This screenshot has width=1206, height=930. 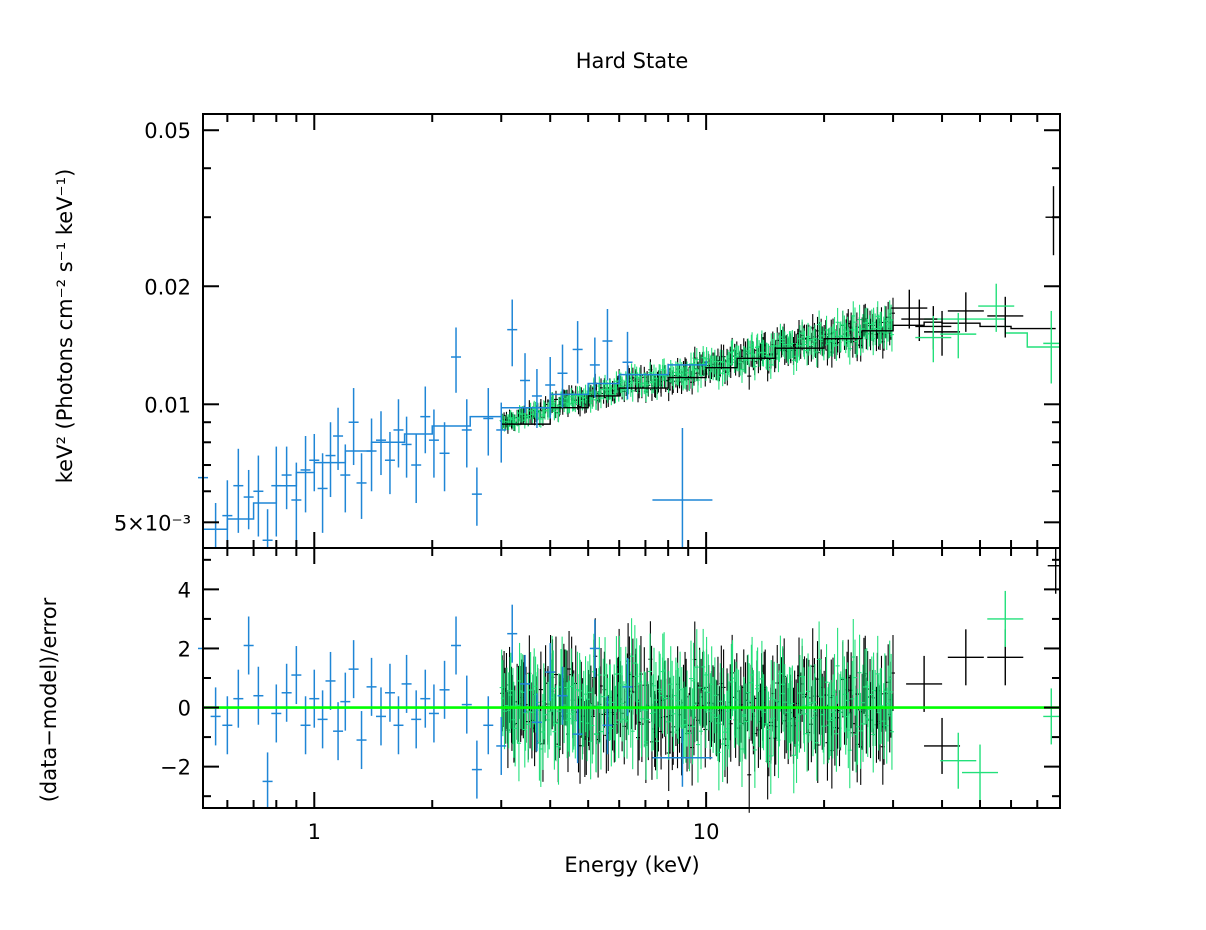 I want to click on residual-y-tick-label: 4, so click(x=184, y=590).